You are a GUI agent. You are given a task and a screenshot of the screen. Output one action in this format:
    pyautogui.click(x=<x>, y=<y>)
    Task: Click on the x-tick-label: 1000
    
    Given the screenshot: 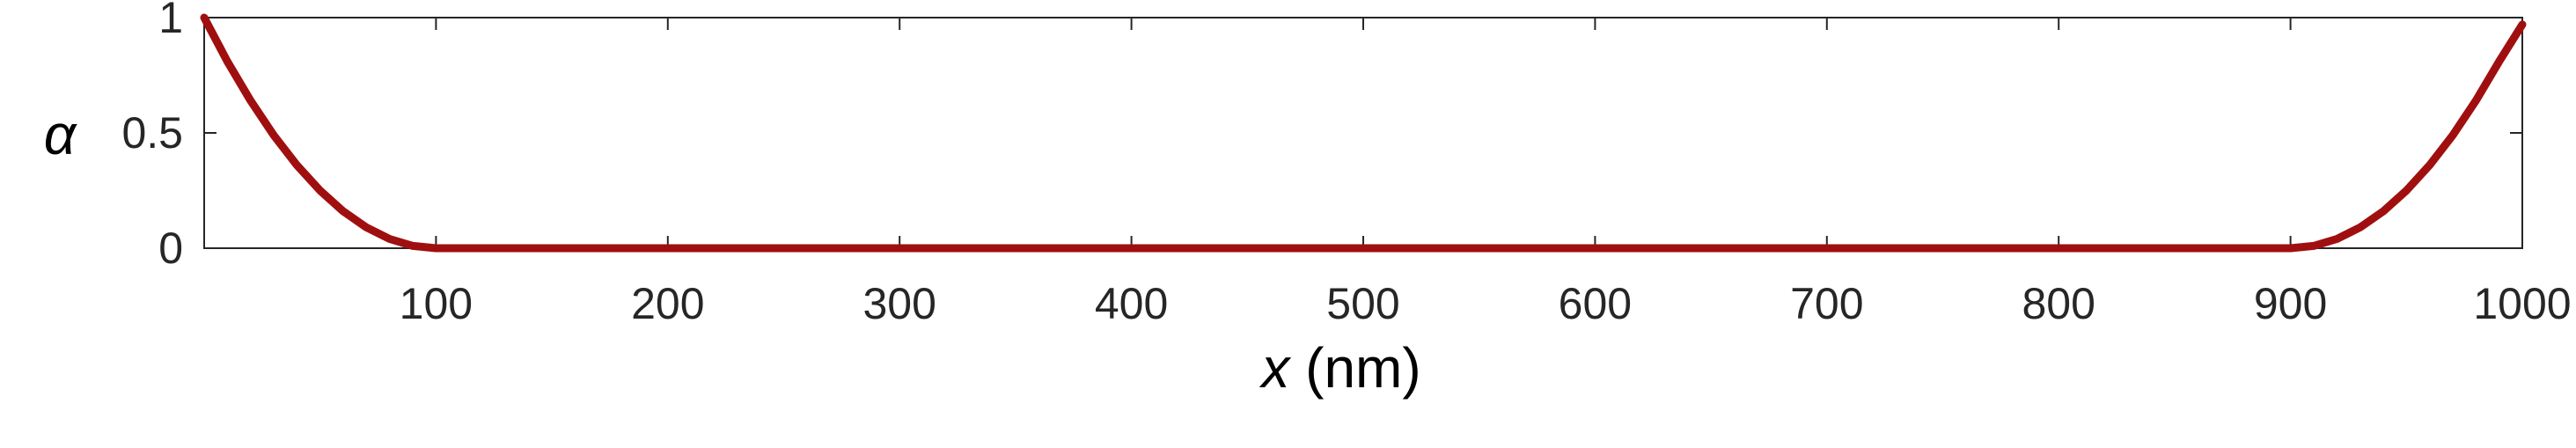 What is the action you would take?
    pyautogui.click(x=2522, y=303)
    